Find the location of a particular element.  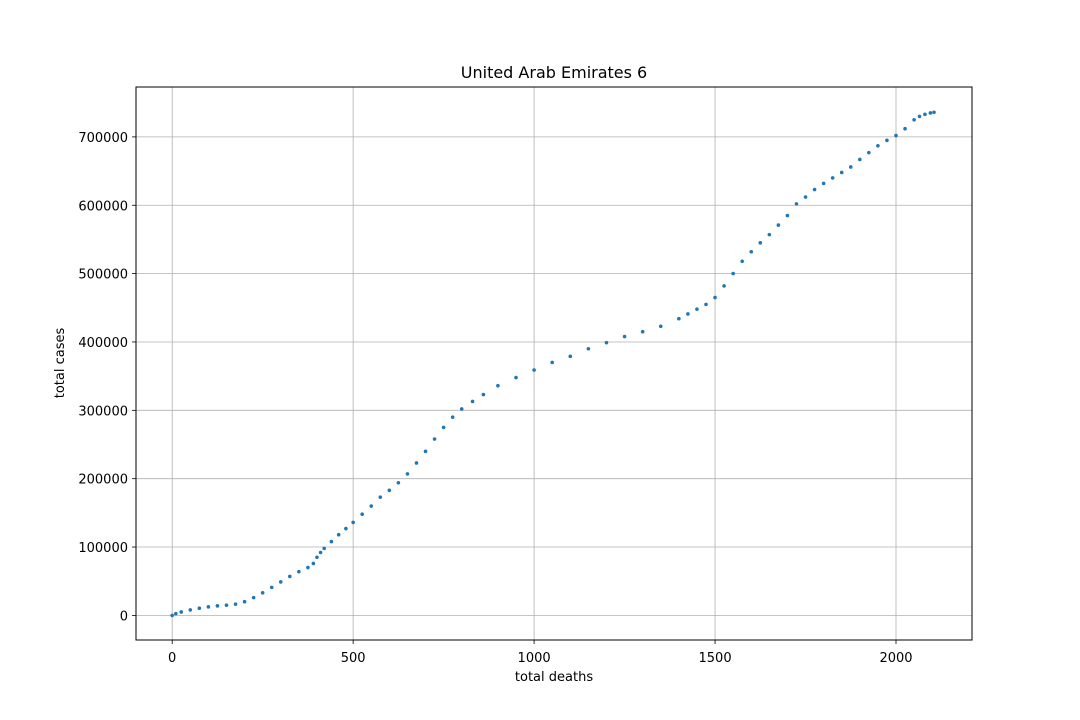

y-axis-label: total cases is located at coordinates (60, 363).